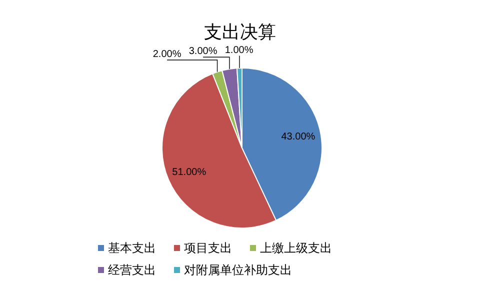  I want to click on data-label: 2.00%, so click(167, 54).